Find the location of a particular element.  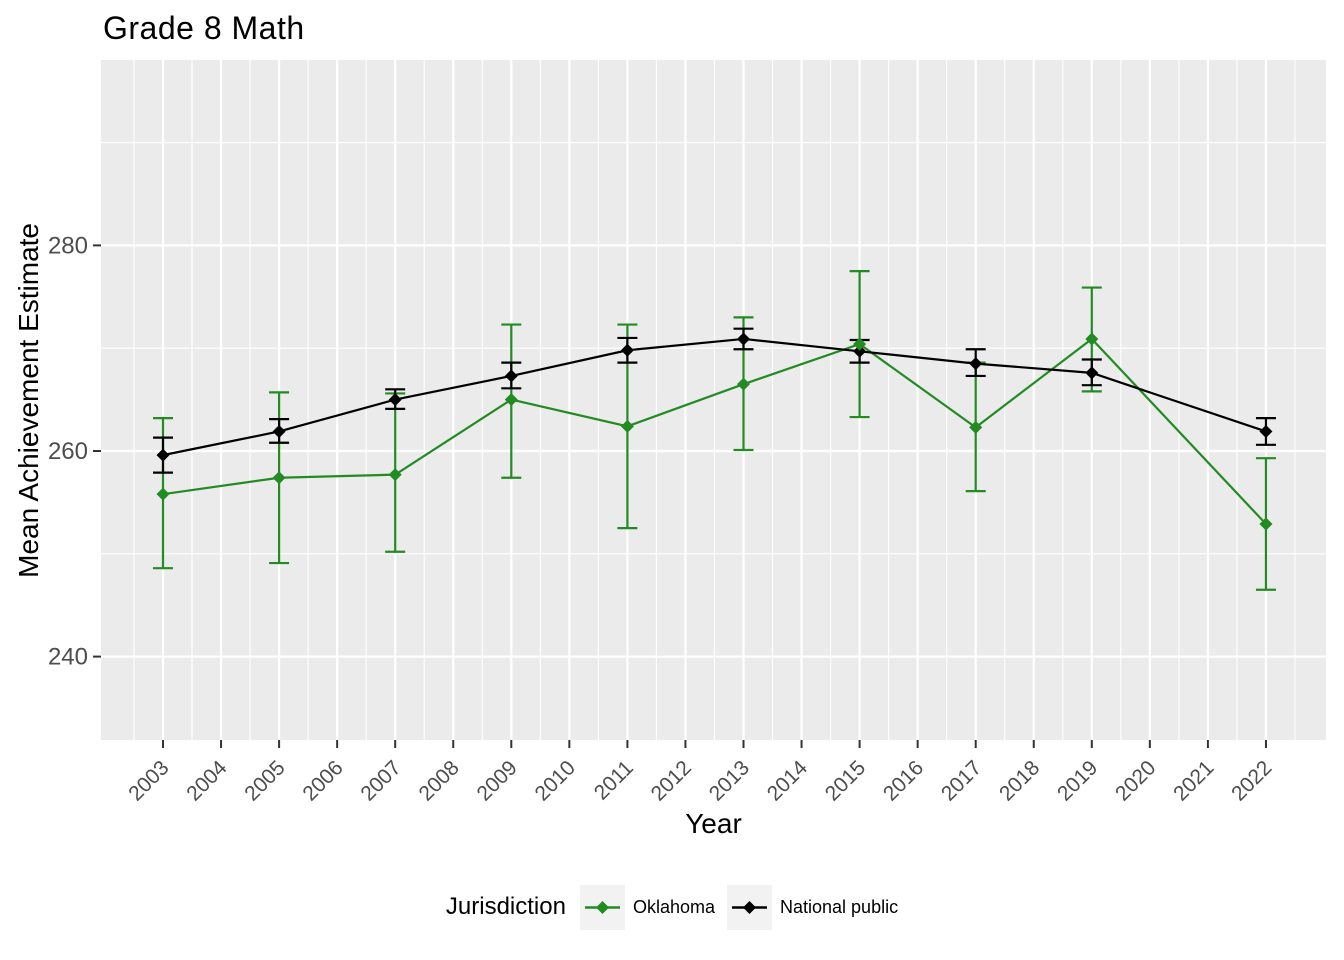

y-axis-title-wrap: Mean Achievement Estimate is located at coordinates (29, 400).